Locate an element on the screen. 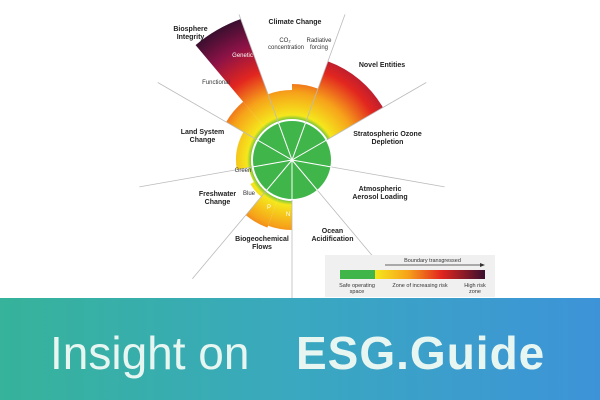  legend-label: Zone of increasing risk is located at coordinates (420, 286).